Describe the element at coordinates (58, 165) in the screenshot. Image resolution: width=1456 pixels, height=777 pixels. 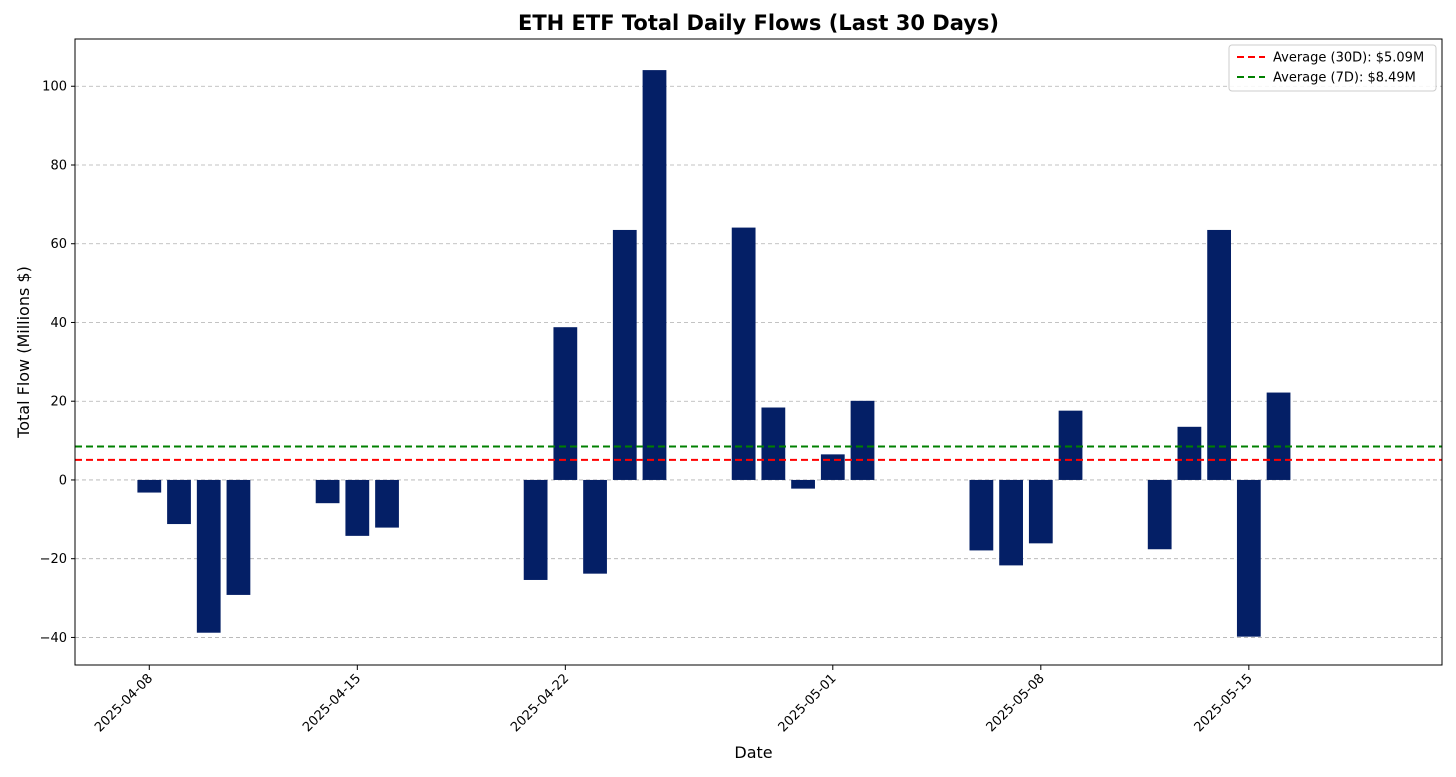
I see `y-tick-label: 80` at that location.